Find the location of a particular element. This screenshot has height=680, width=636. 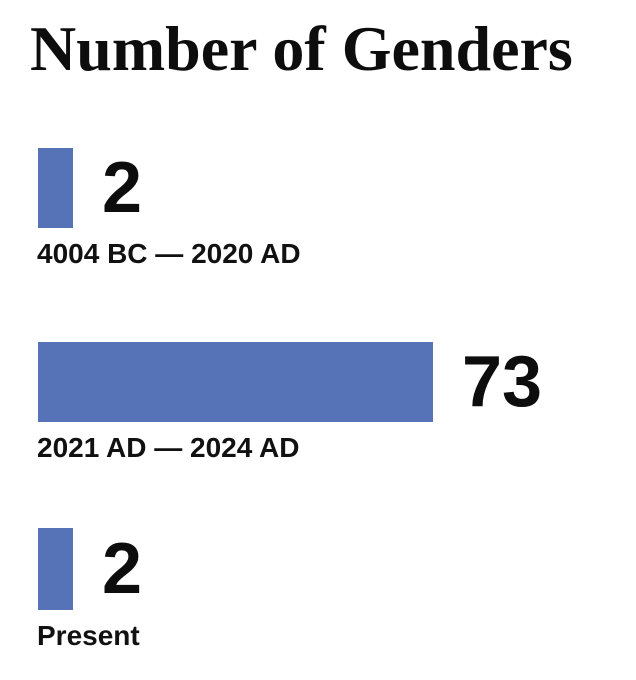

bar-group-2: 73 2021 AD — 2024 AD is located at coordinates (290, 403).